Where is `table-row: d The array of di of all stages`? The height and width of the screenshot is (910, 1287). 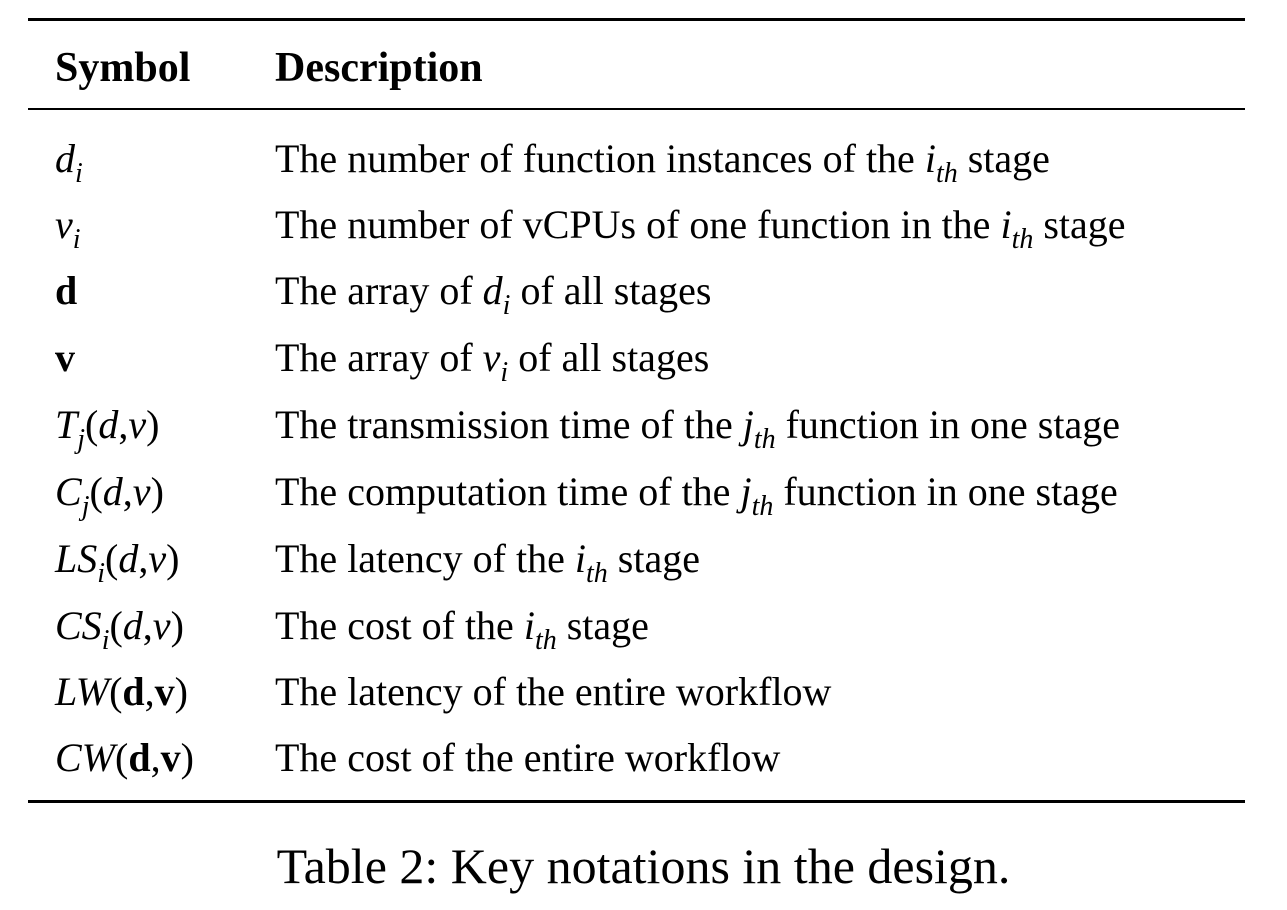 table-row: d The array of di of all stages is located at coordinates (643, 291).